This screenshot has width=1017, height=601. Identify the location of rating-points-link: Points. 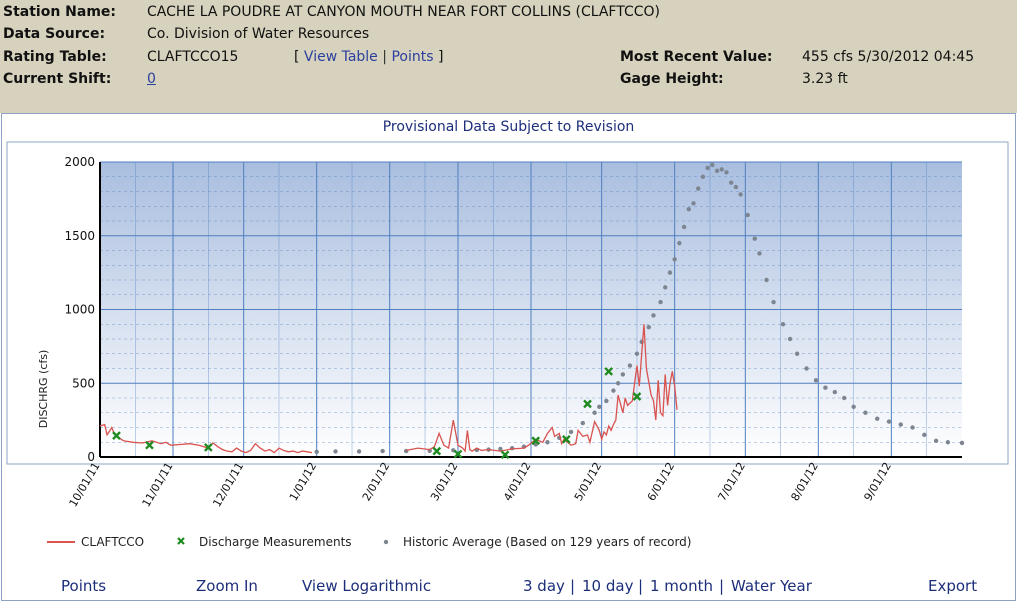
(412, 57).